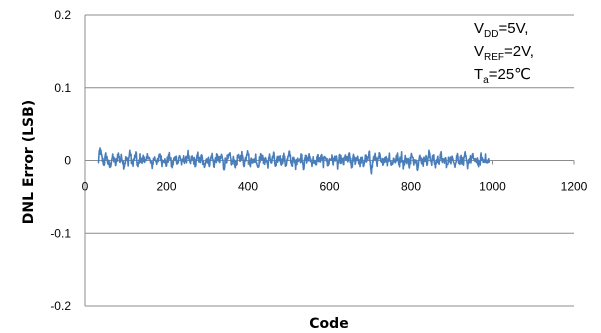 The width and height of the screenshot is (601, 333). I want to click on x-axis-title: Code, so click(328, 324).